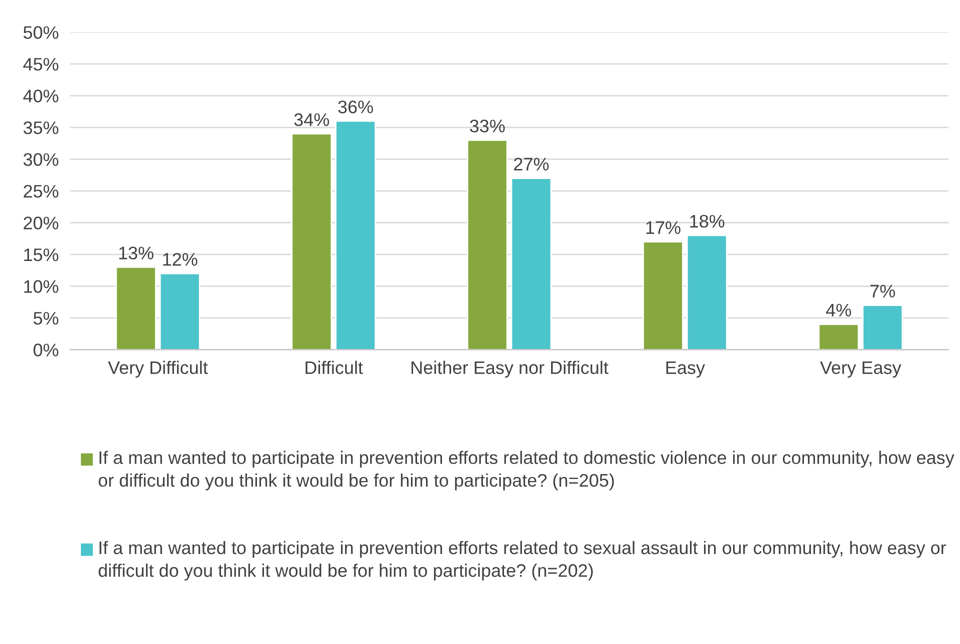 Image resolution: width=960 pixels, height=644 pixels. What do you see at coordinates (46, 318) in the screenshot?
I see `y-tick-label: 5%` at bounding box center [46, 318].